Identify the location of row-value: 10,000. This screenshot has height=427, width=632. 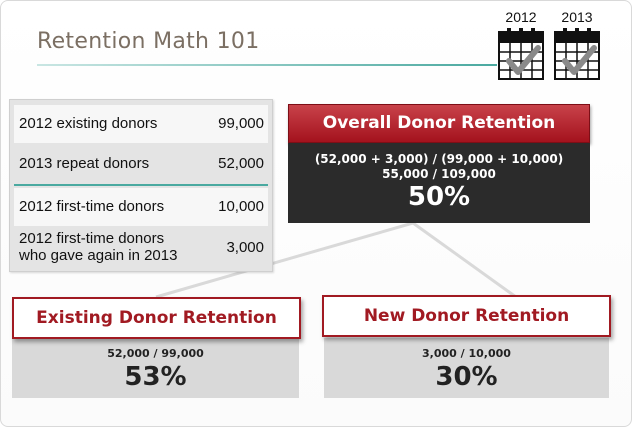
(241, 206).